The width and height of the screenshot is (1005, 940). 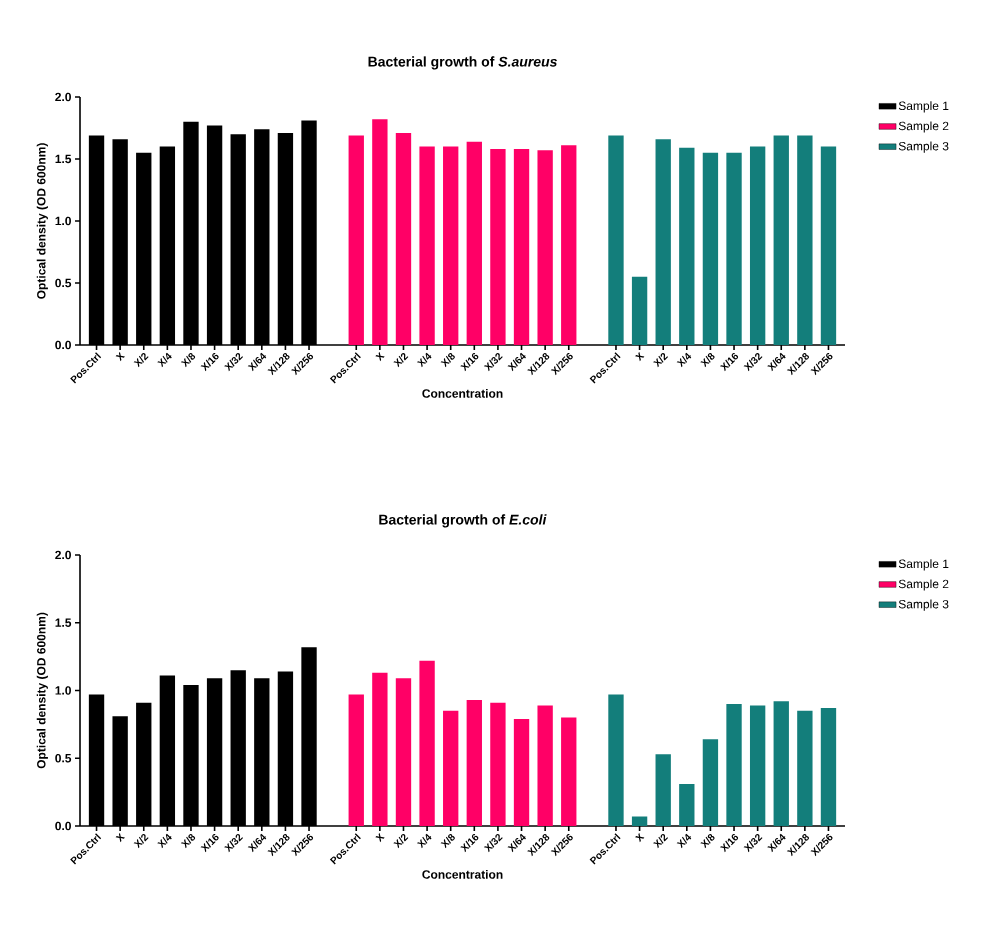 What do you see at coordinates (463, 521) in the screenshot?
I see `chart-title: Bacterial growth of E.coli` at bounding box center [463, 521].